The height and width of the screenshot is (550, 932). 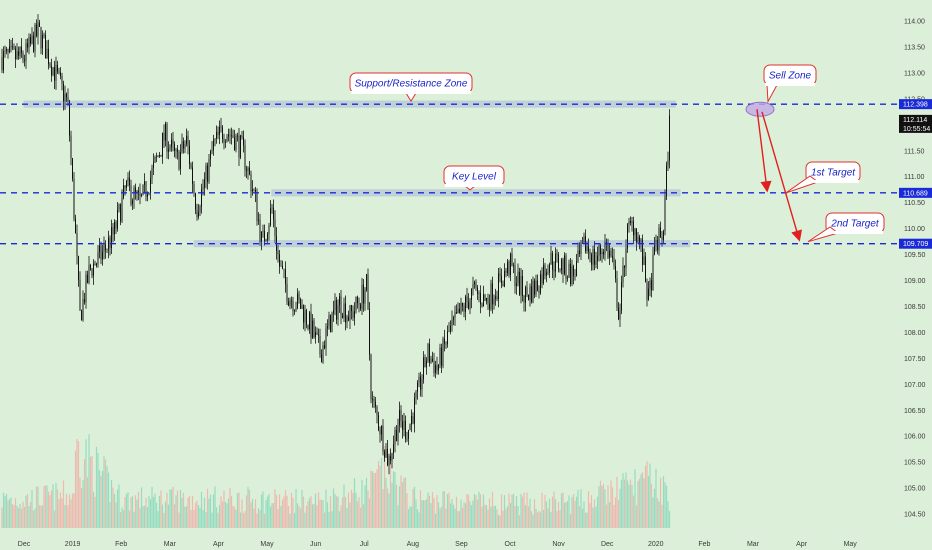 What do you see at coordinates (704, 544) in the screenshot?
I see `x-tick-label: Feb` at bounding box center [704, 544].